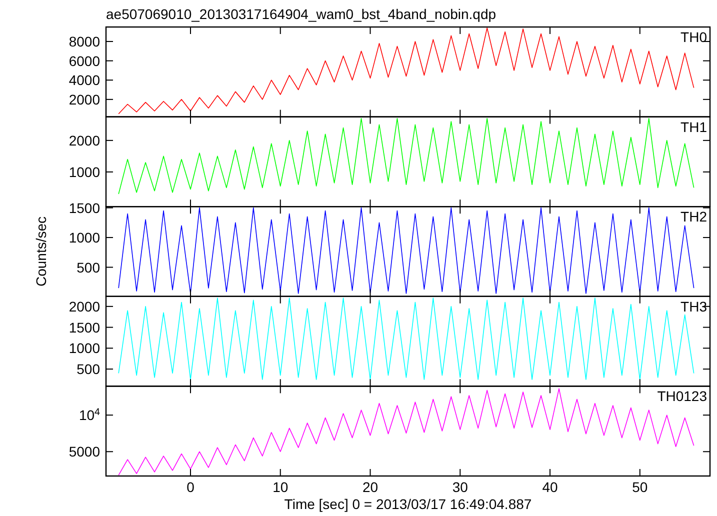 The width and height of the screenshot is (717, 516). What do you see at coordinates (84, 80) in the screenshot?
I see `y-tick-label: 4000` at bounding box center [84, 80].